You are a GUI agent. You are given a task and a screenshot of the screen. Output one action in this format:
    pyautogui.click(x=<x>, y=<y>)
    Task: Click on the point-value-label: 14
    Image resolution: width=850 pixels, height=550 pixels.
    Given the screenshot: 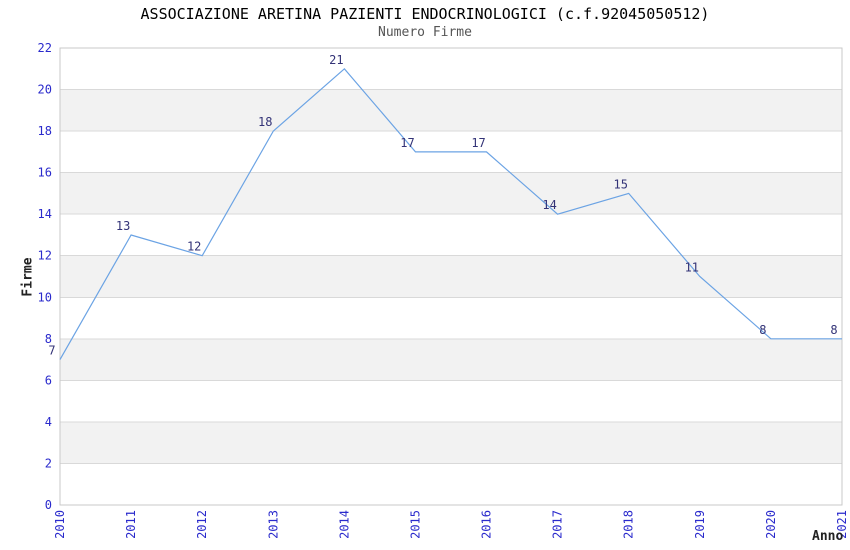 What is the action you would take?
    pyautogui.click(x=549, y=205)
    